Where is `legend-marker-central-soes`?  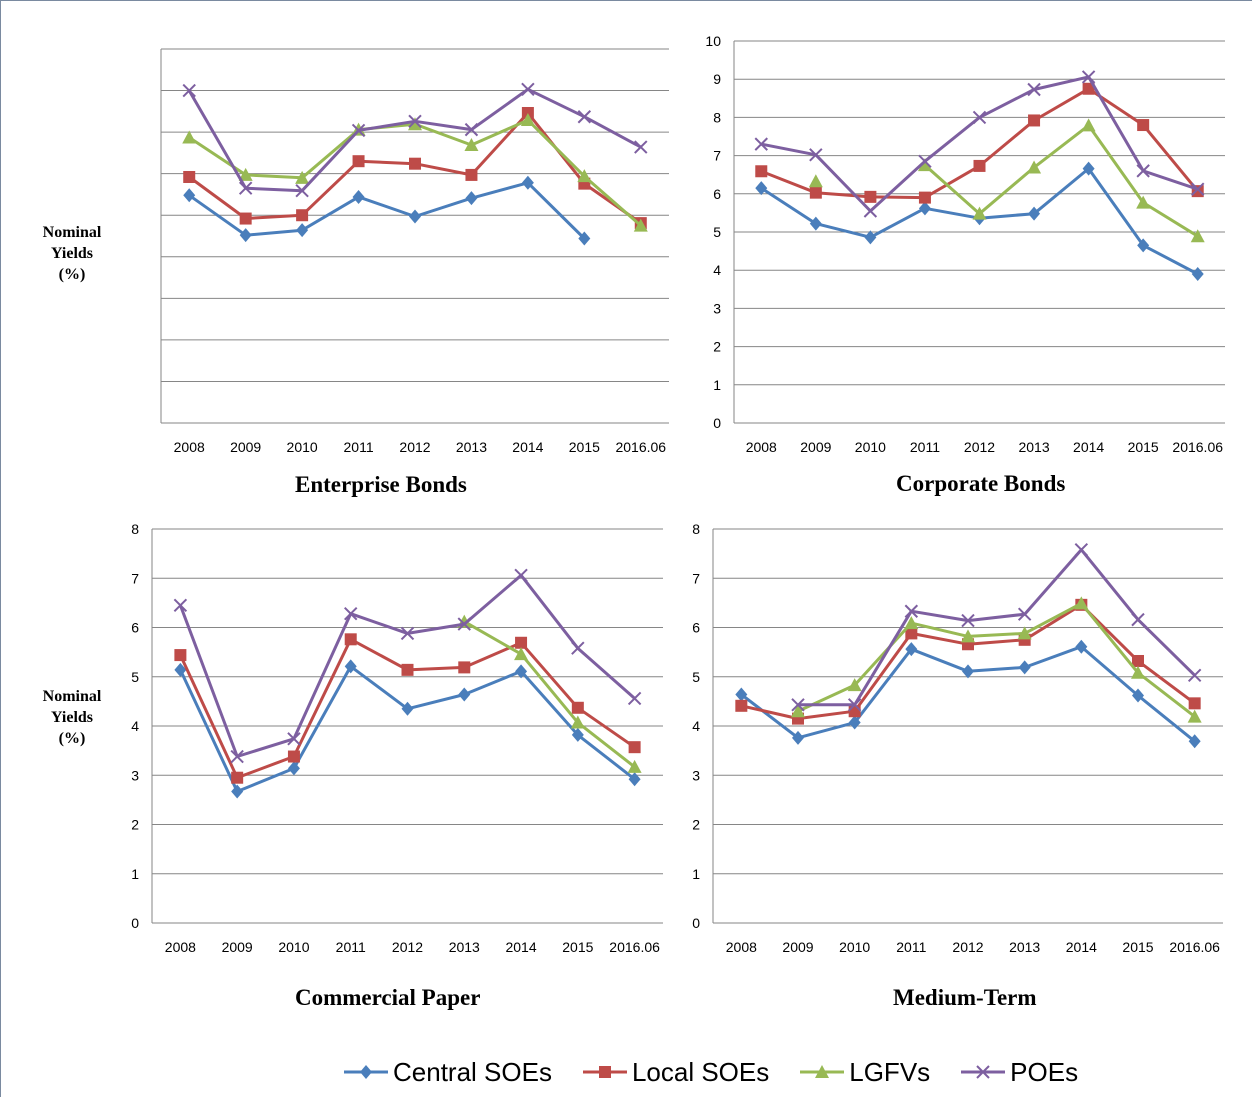
legend-marker-central-soes is located at coordinates (366, 1072).